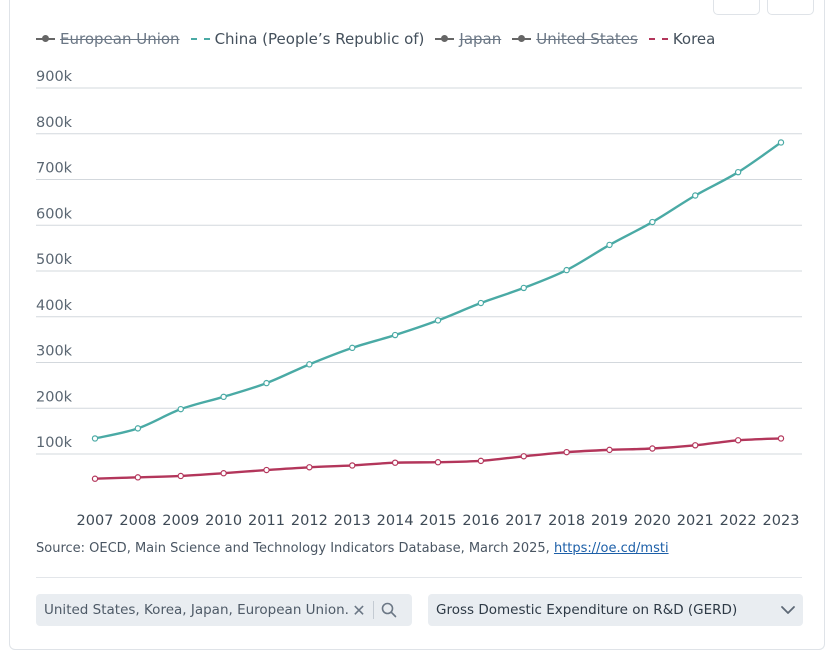  Describe the element at coordinates (480, 39) in the screenshot. I see `legend-label: Japan` at that location.